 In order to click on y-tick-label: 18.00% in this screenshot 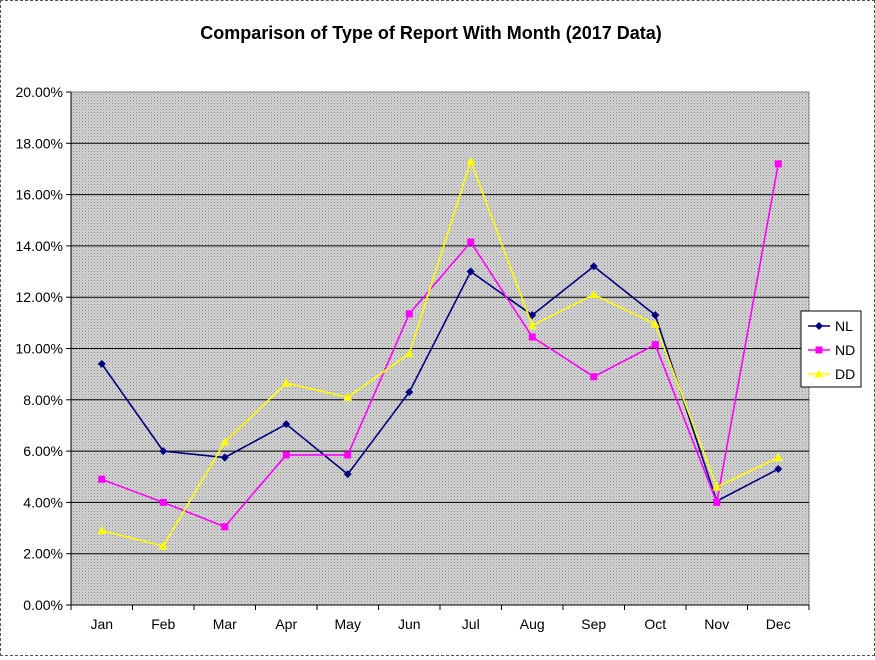, I will do `click(39, 143)`.